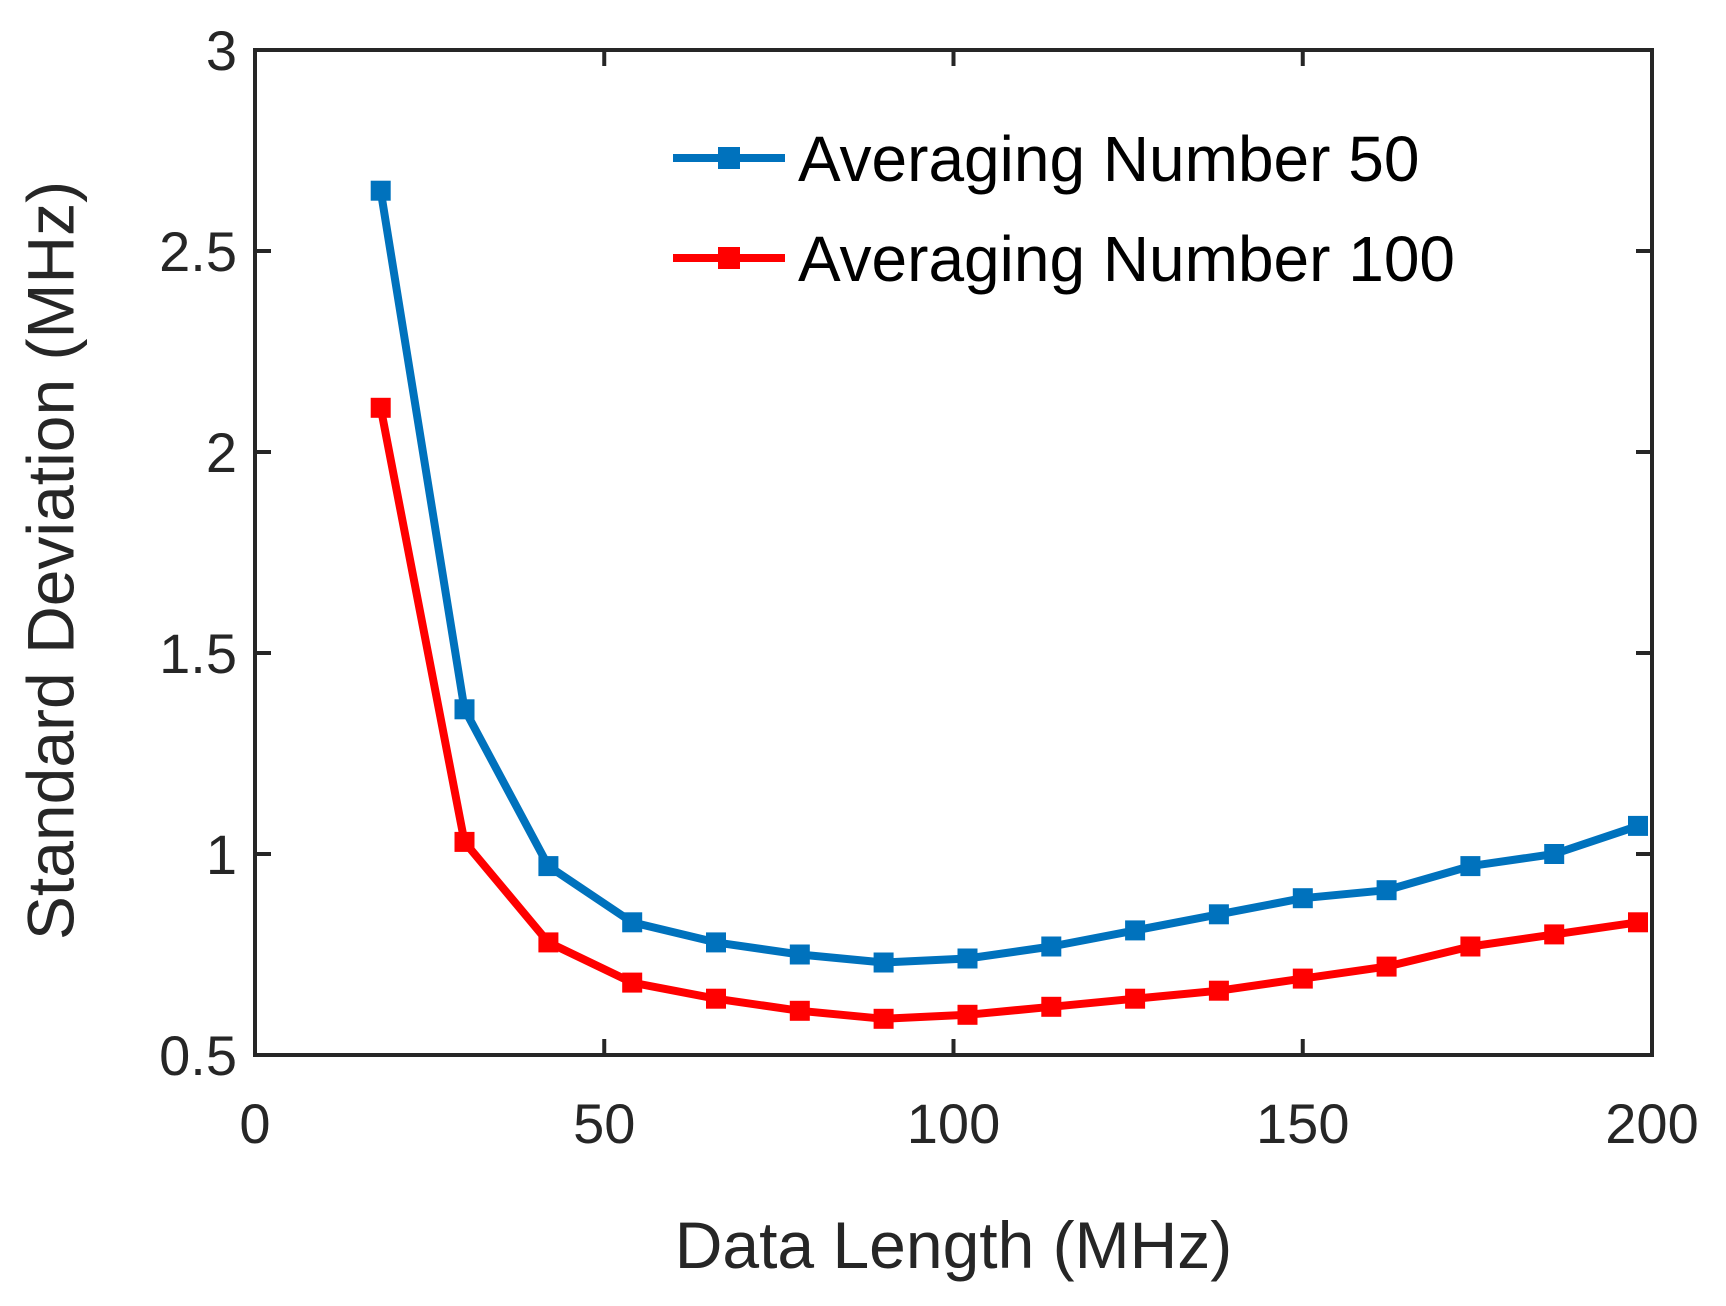 The width and height of the screenshot is (1726, 1306). Describe the element at coordinates (1302, 1123) in the screenshot. I see `x-tick-label: 150` at that location.